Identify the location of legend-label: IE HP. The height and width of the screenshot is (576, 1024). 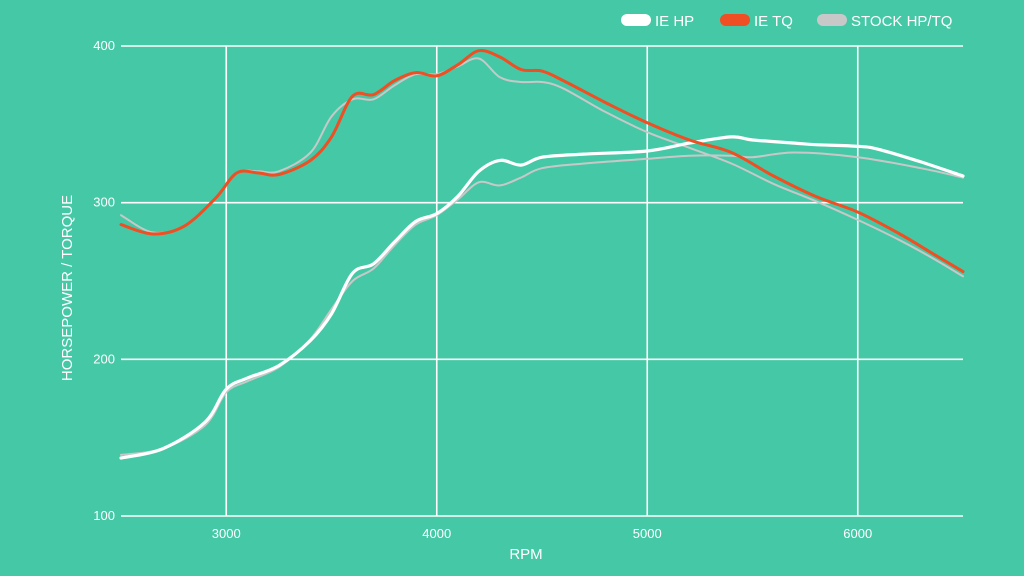
(674, 21).